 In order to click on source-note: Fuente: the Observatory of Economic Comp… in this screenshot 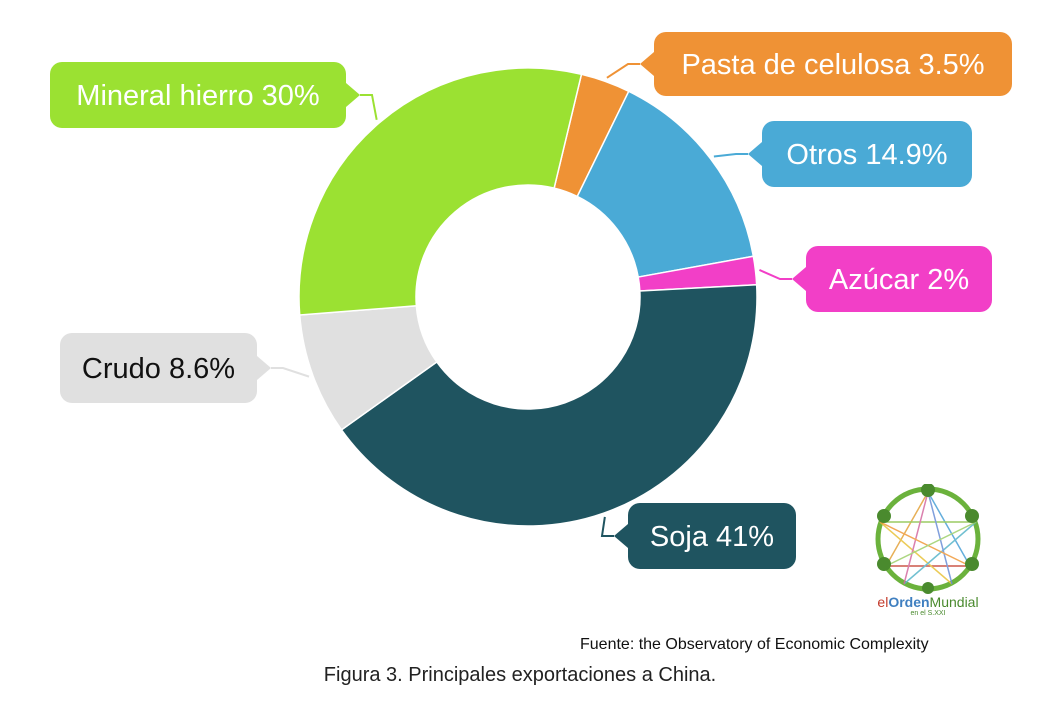, I will do `click(754, 644)`.